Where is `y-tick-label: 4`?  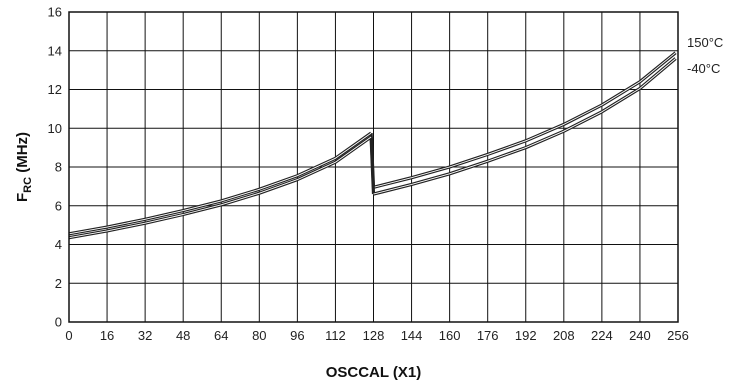
y-tick-label: 4 is located at coordinates (58, 244).